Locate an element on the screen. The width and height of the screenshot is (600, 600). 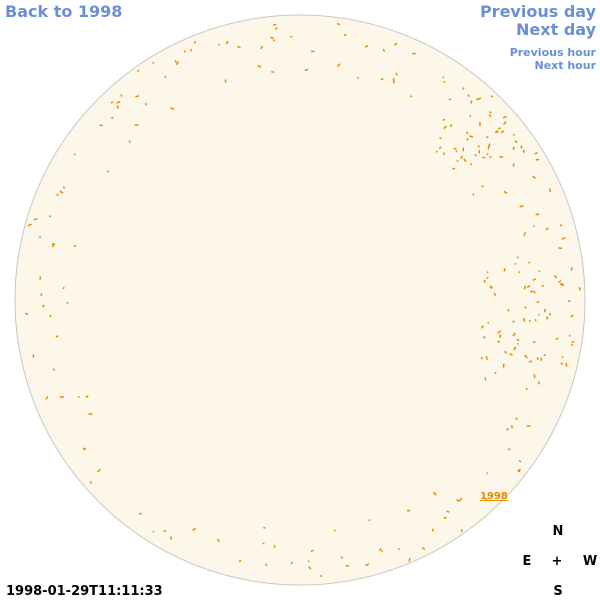
next-hour-link: Next hour is located at coordinates (566, 65).